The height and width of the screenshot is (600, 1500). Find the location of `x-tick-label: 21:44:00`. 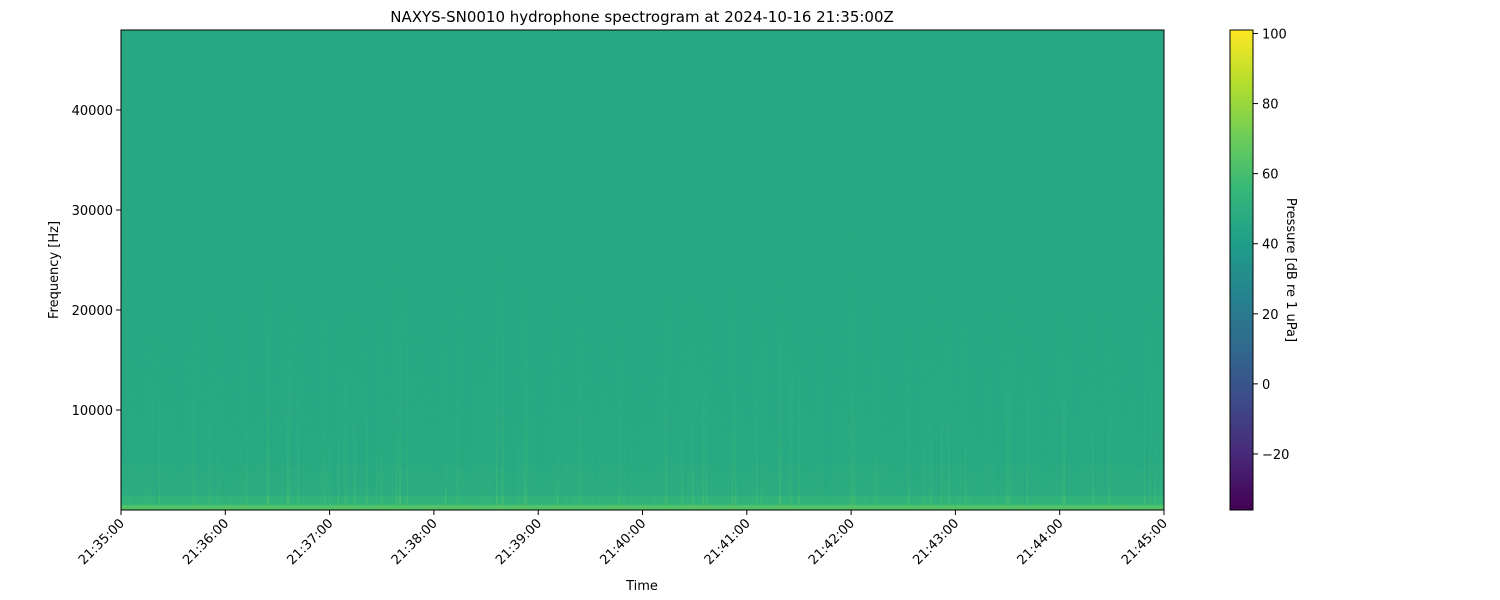

x-tick-label: 21:44:00 is located at coordinates (1041, 542).